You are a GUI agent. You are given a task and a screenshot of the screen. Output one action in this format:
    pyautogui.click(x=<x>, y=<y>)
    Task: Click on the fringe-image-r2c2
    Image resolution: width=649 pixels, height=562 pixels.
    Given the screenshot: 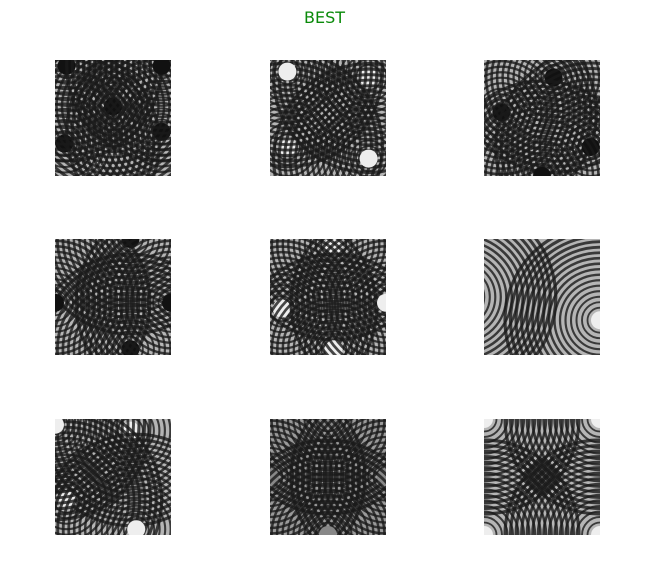 What is the action you would take?
    pyautogui.click(x=328, y=297)
    